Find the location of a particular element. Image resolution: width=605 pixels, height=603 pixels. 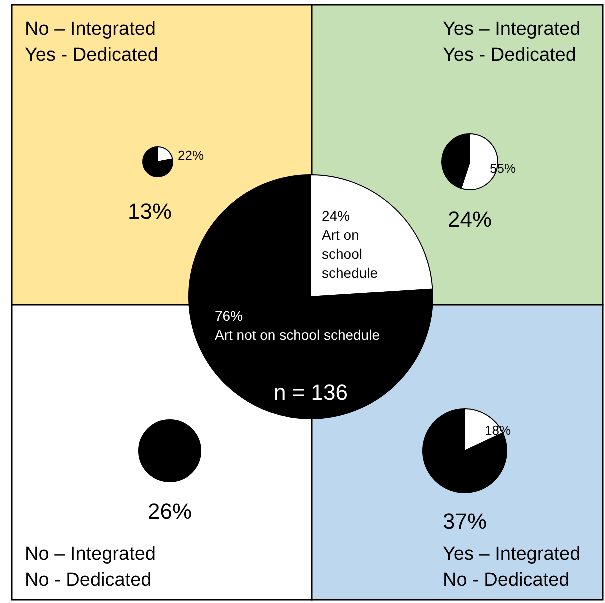

text: 26% is located at coordinates (170, 511).